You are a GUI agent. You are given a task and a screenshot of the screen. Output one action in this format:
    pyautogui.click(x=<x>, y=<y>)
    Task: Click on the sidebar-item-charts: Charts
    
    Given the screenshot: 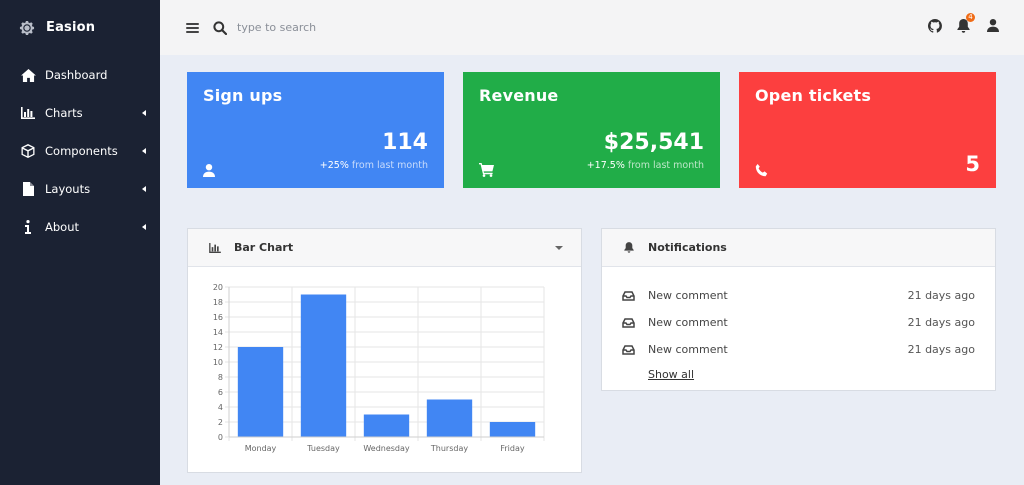 What is the action you would take?
    pyautogui.click(x=80, y=113)
    